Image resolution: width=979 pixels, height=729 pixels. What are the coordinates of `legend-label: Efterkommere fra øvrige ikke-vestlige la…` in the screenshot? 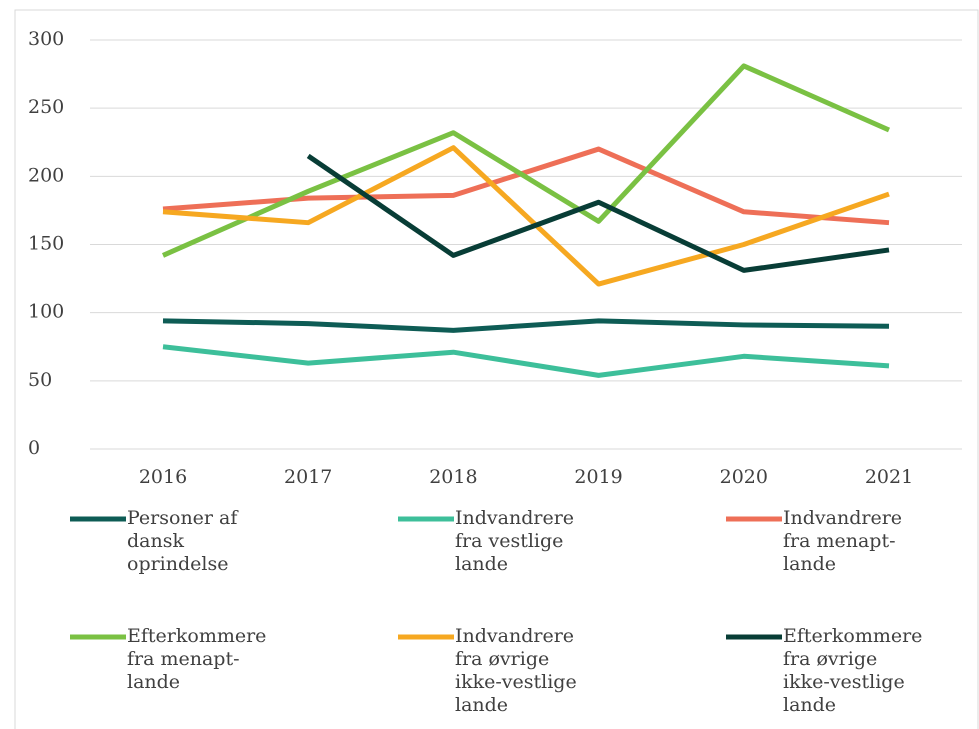 It's located at (853, 670).